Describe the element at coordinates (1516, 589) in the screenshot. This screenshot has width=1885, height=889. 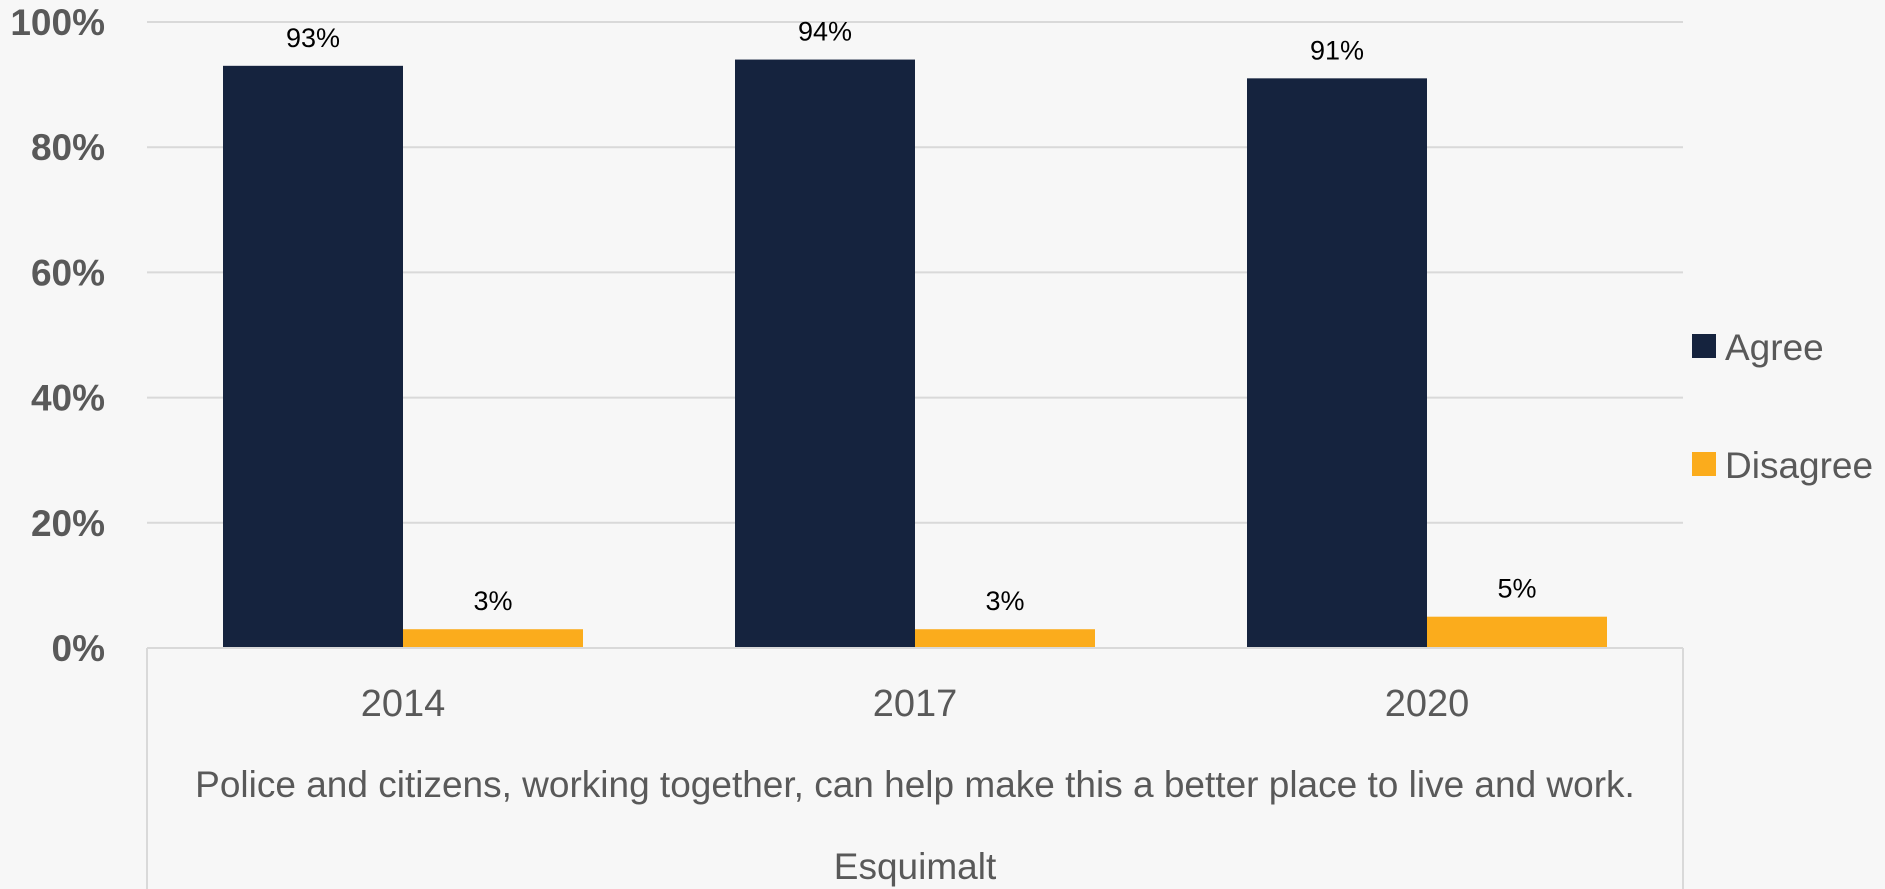
I see `data-label-disagree-2020: 5%` at that location.